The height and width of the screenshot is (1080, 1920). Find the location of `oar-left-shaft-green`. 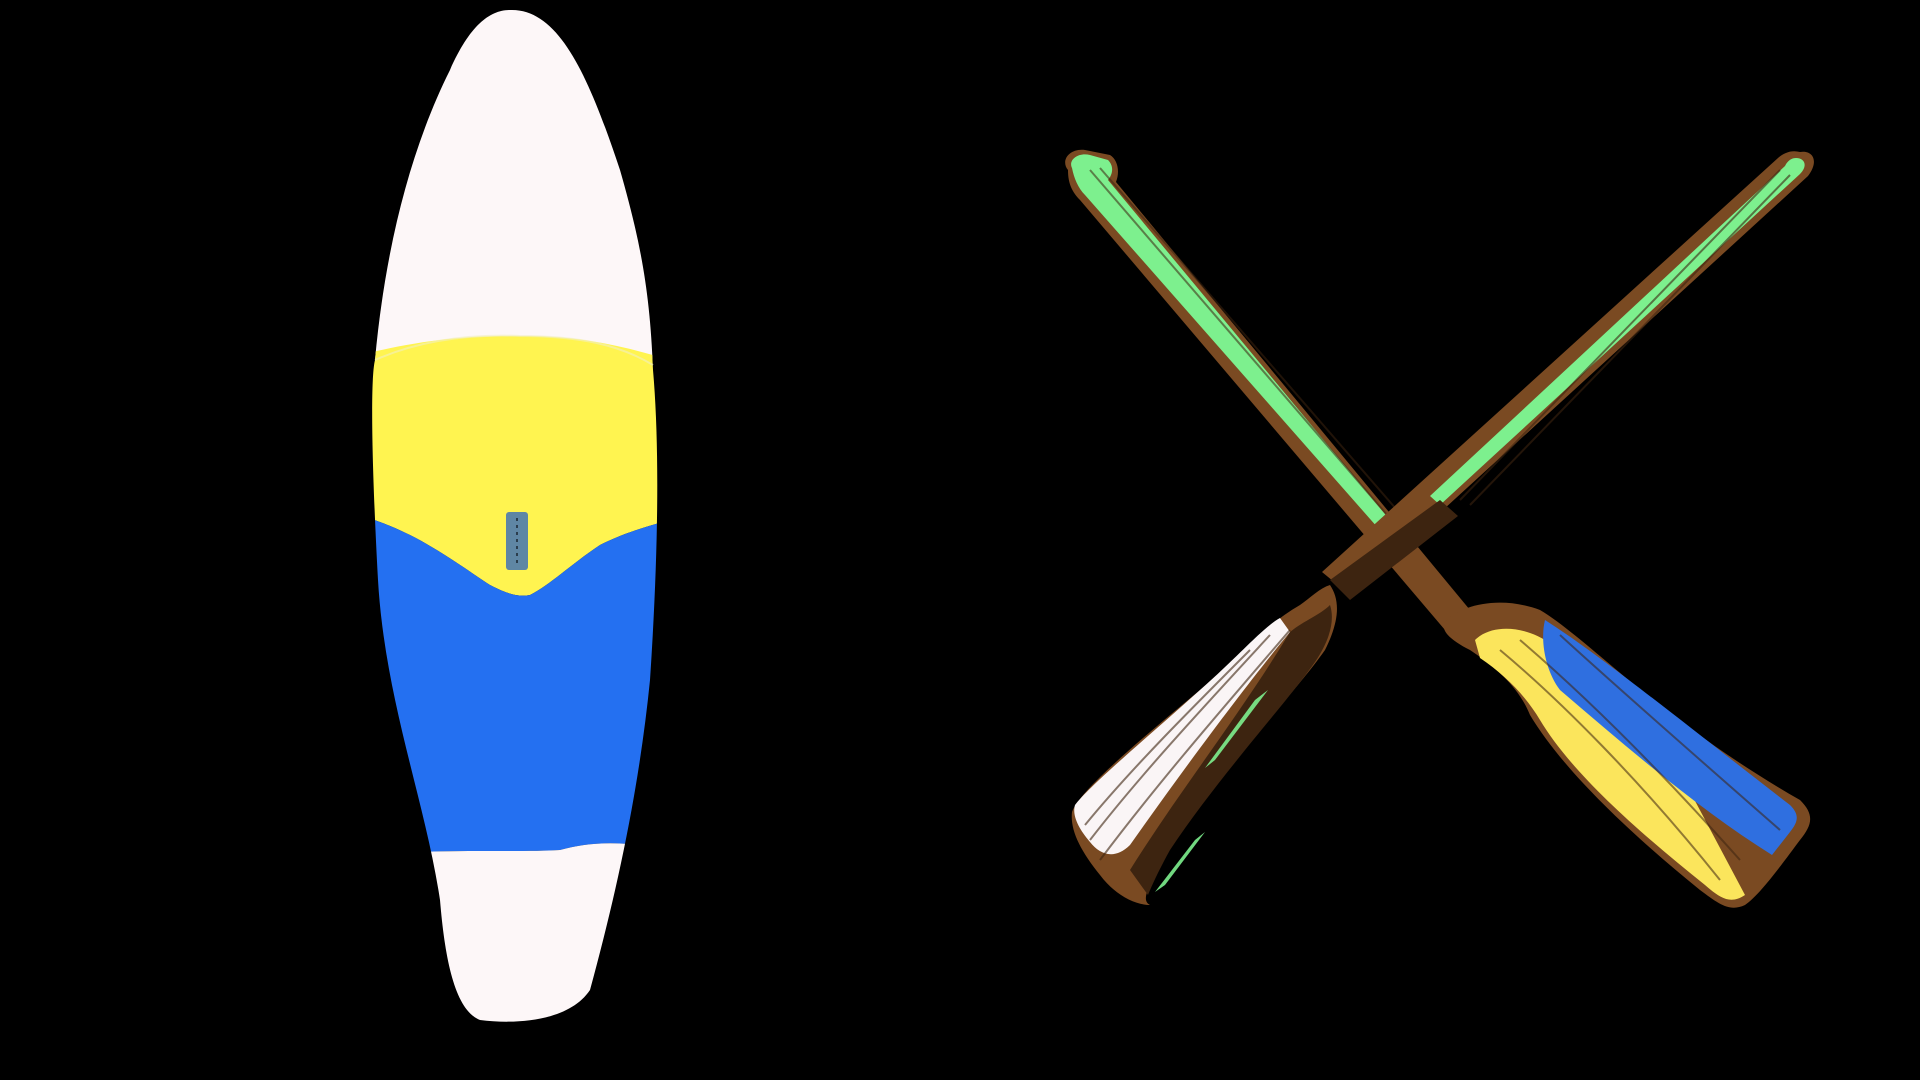

oar-left-shaft-green is located at coordinates (1617, 331).